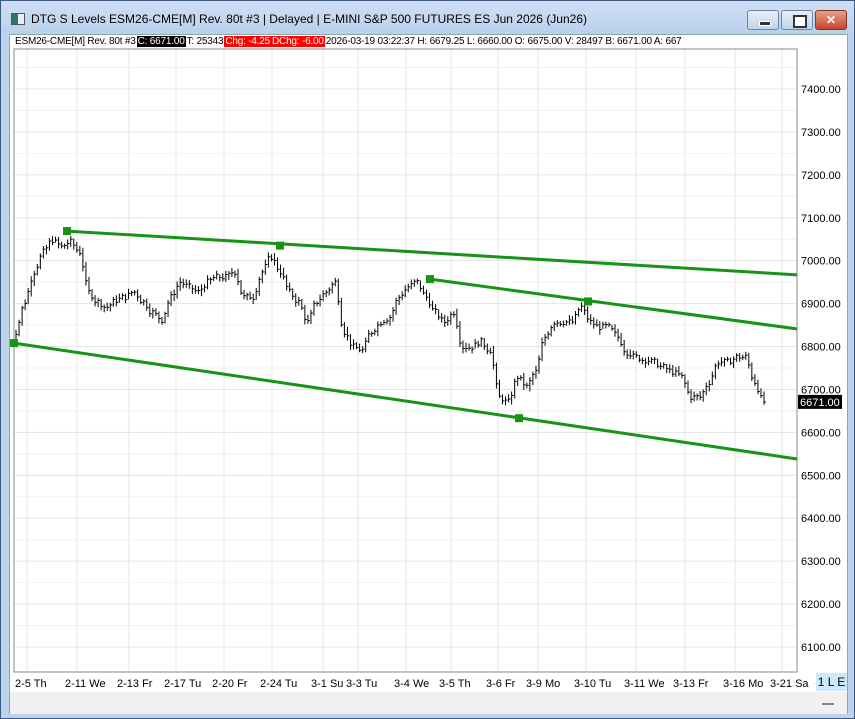  I want to click on x-tick-label: 2-17 Tu, so click(182, 684).